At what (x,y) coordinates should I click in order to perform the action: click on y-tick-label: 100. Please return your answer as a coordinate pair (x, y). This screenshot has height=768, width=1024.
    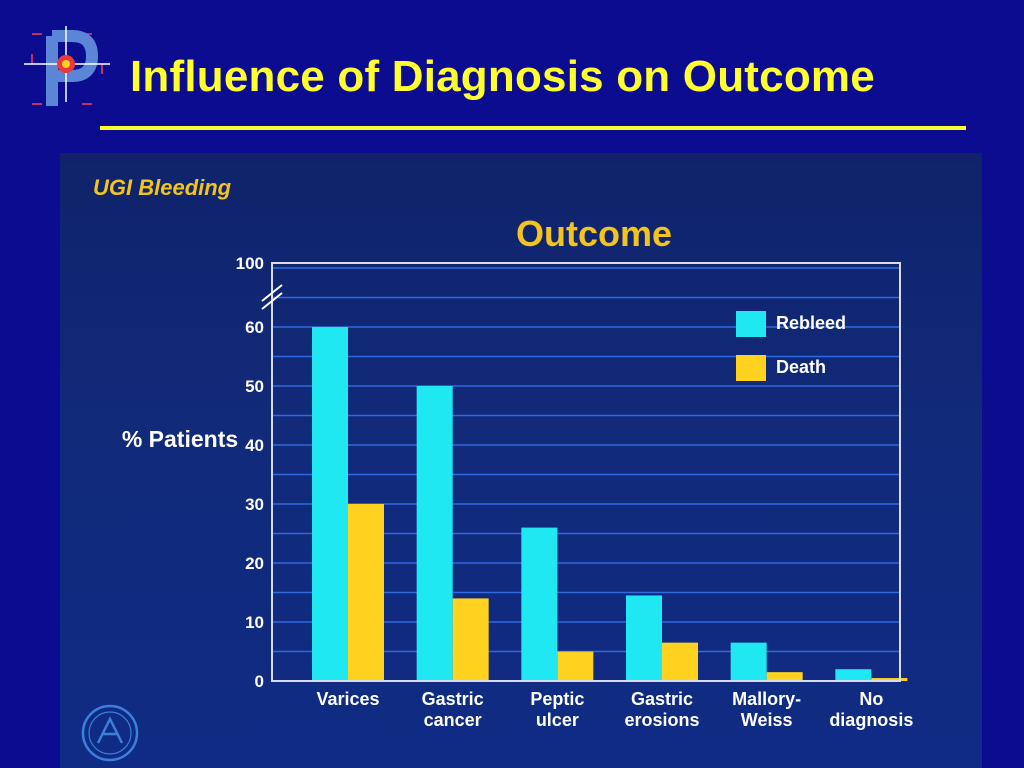
    Looking at the image, I should click on (250, 263).